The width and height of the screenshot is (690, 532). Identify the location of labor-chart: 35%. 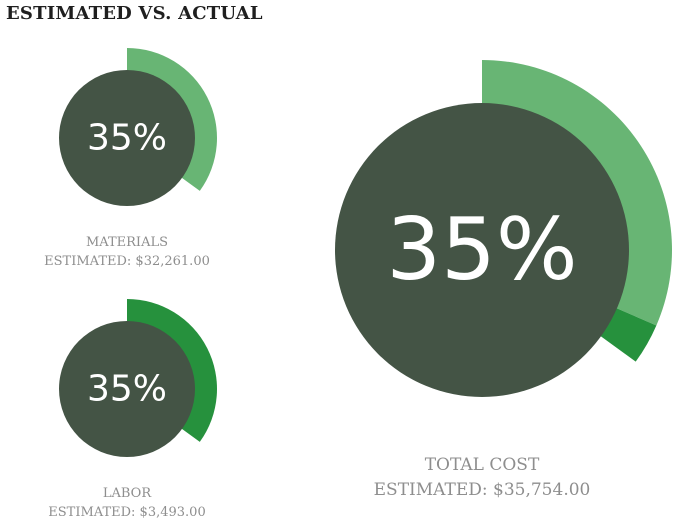
(138, 378).